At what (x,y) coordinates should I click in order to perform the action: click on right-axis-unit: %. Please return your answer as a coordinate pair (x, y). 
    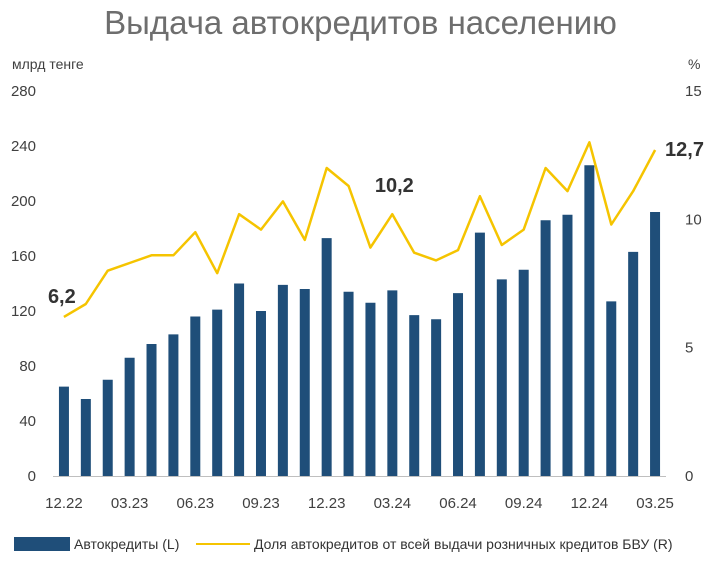
    Looking at the image, I should click on (694, 64).